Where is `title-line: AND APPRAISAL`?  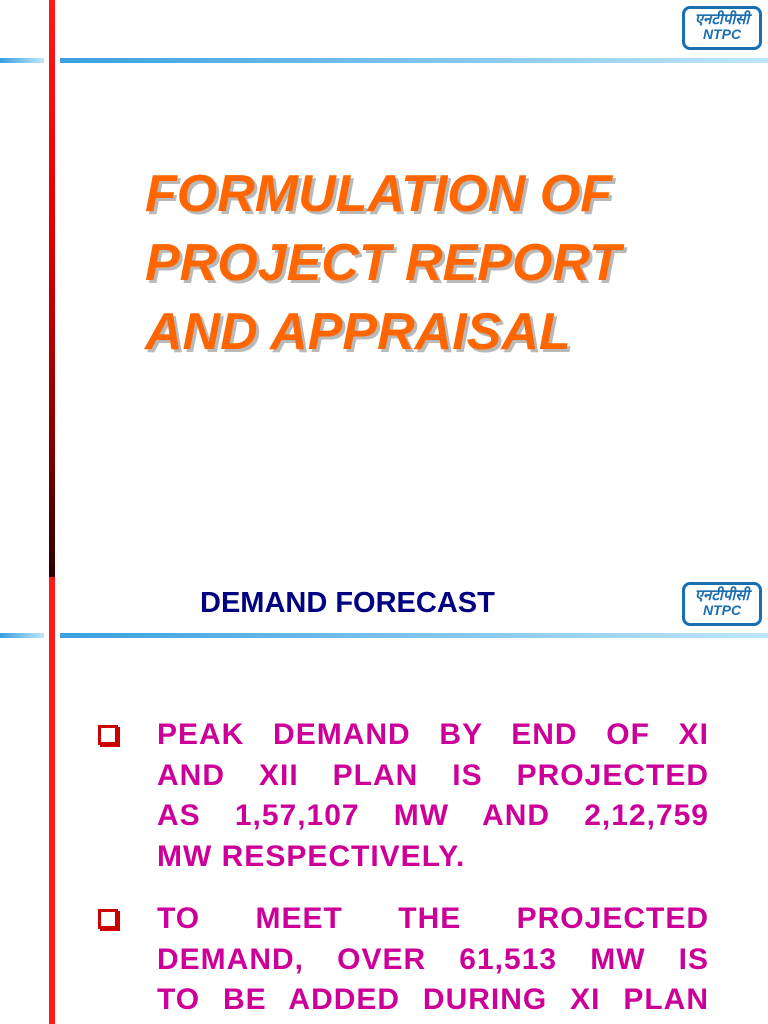 title-line: AND APPRAISAL is located at coordinates (358, 332).